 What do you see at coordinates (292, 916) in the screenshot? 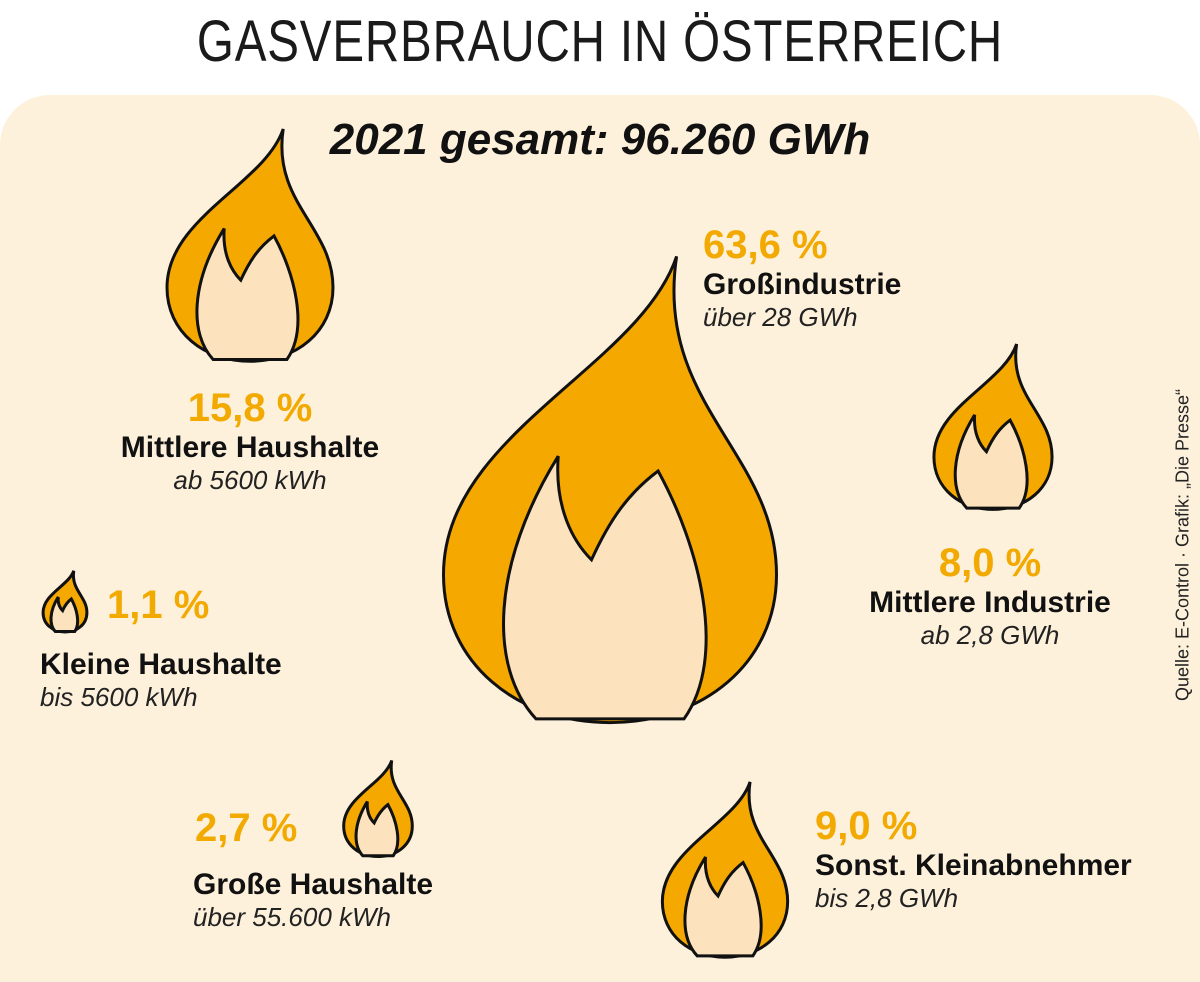
I see `category-range: über 55.600 kWh` at bounding box center [292, 916].